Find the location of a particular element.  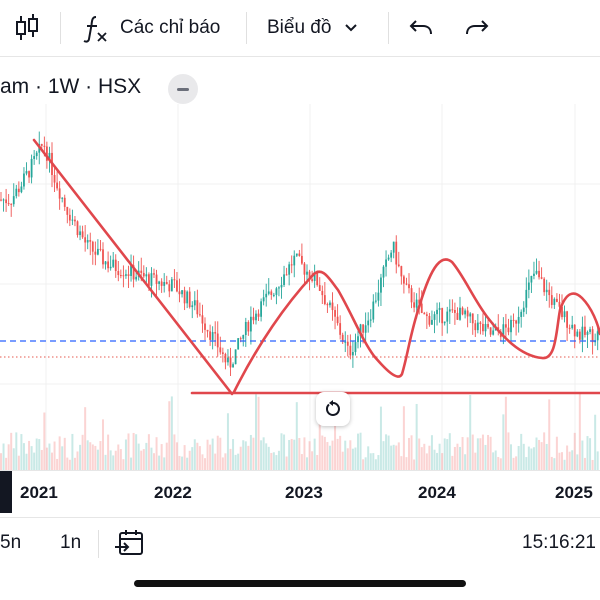

top-toolbar: Các chỉ báo Biểu đồ is located at coordinates (300, 28).